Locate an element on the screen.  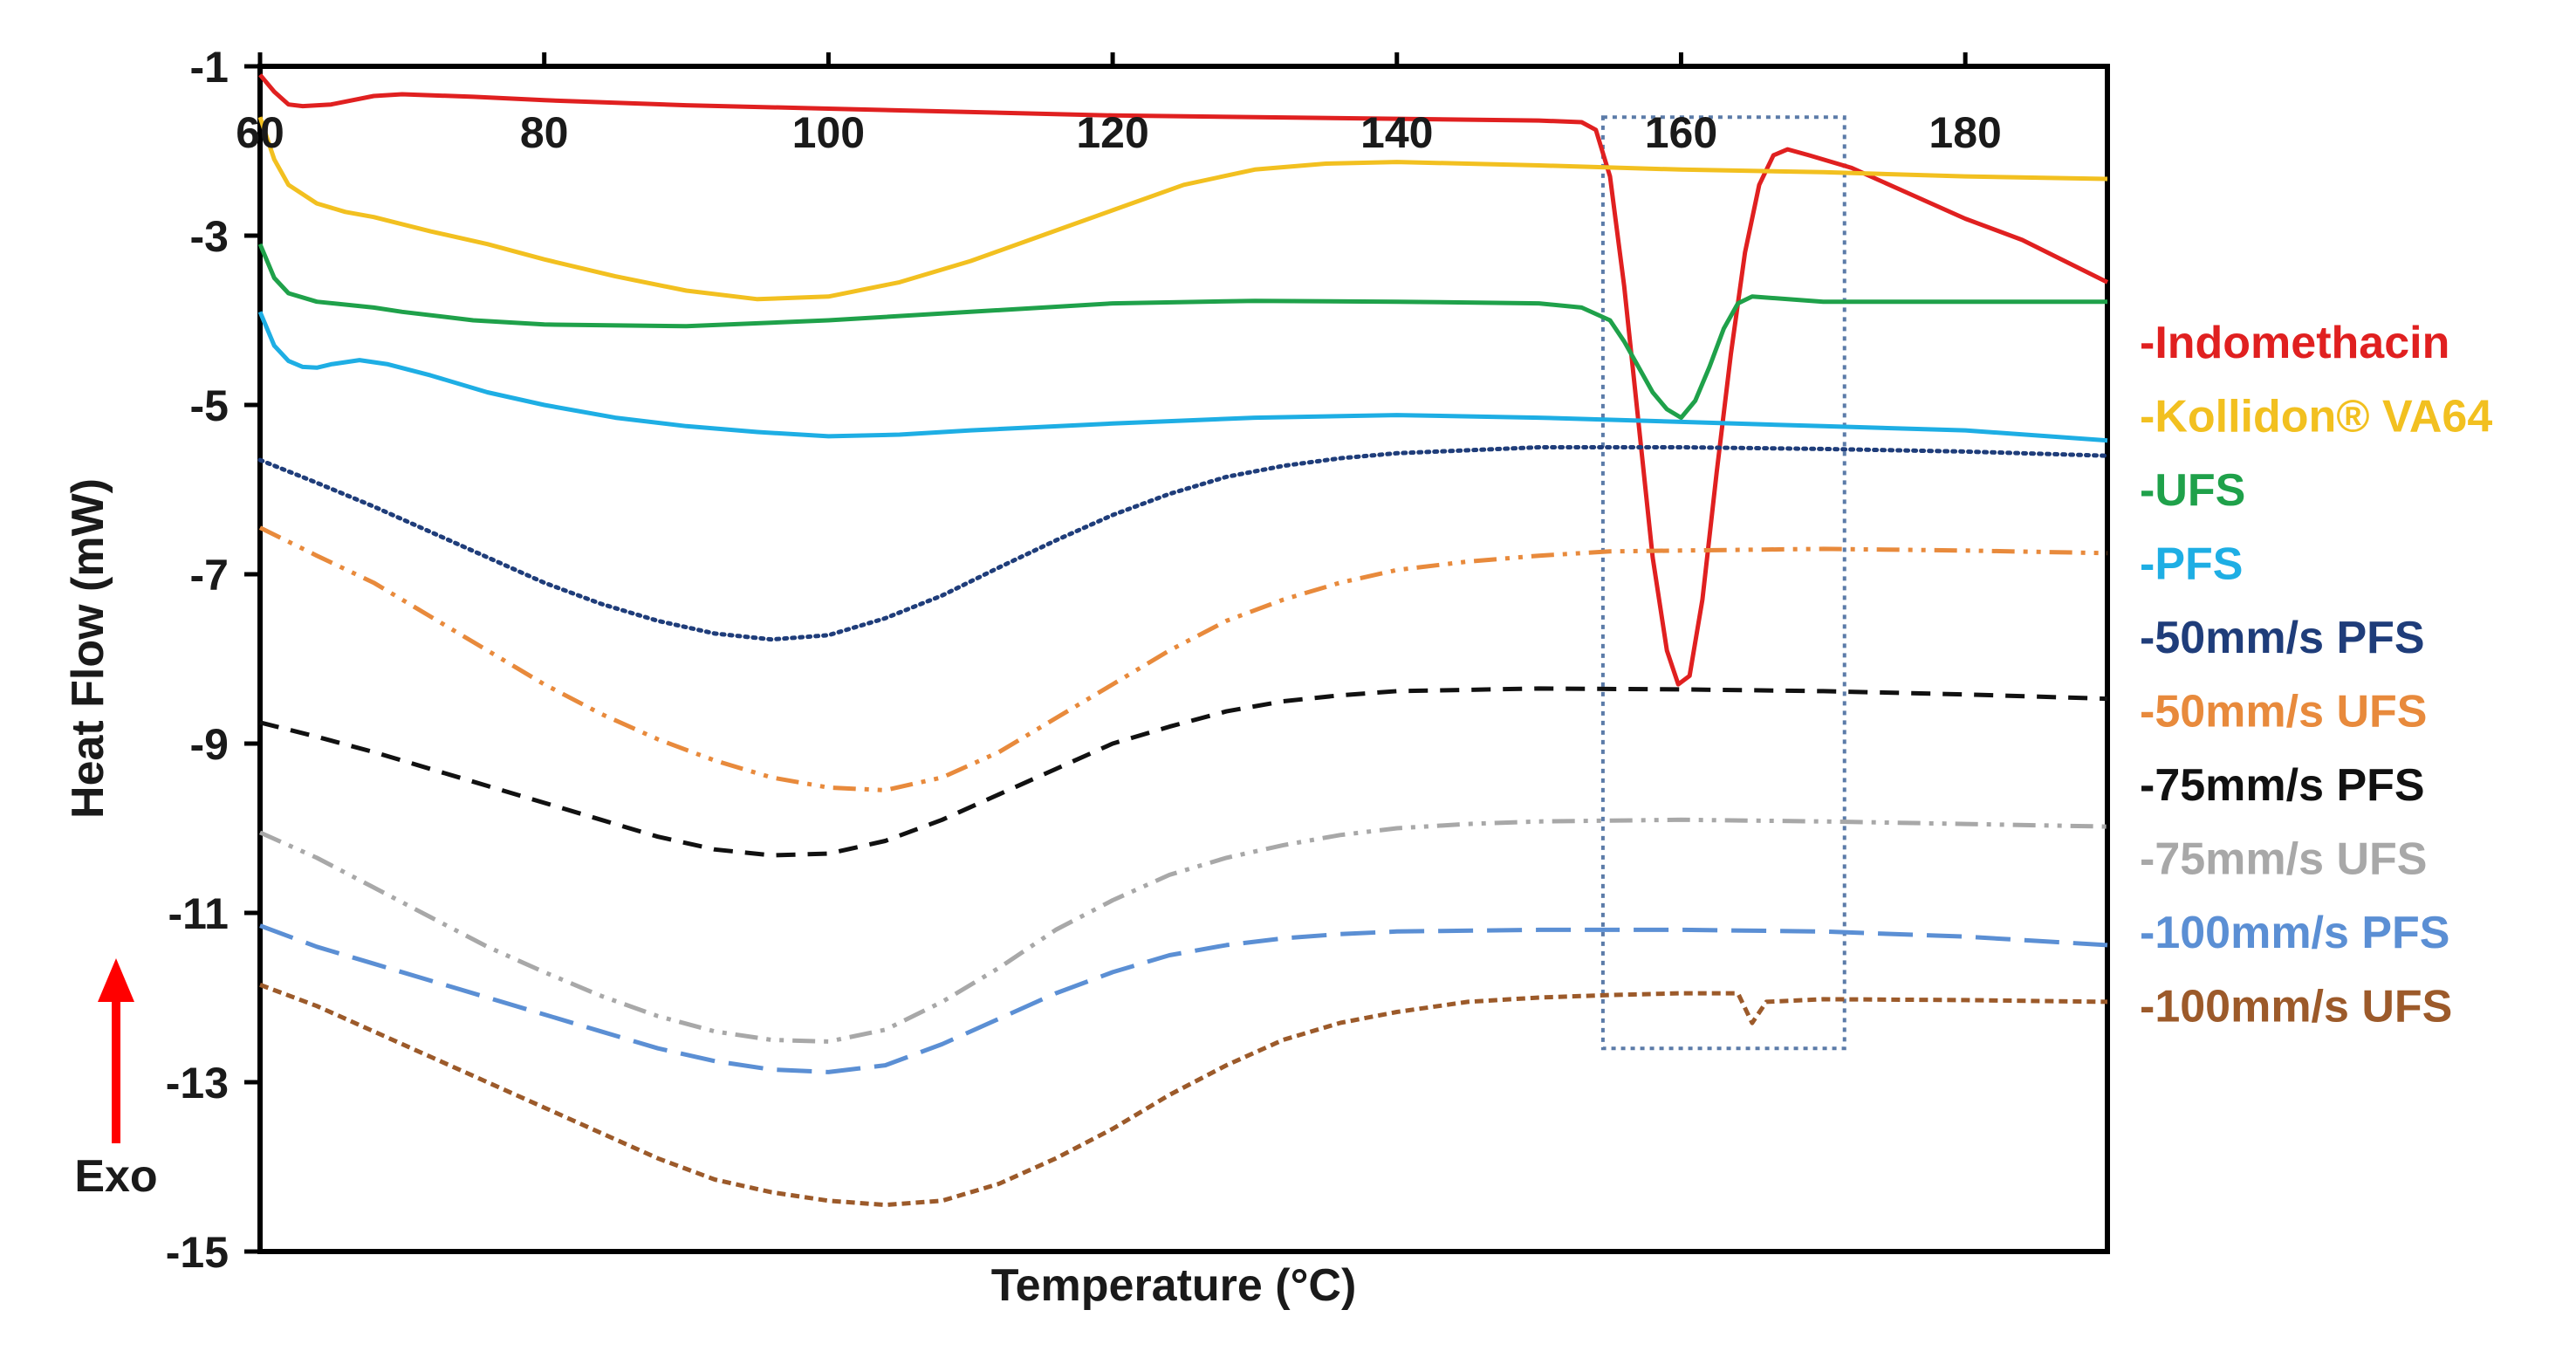
y-tick-label: -11 is located at coordinates (199, 913).